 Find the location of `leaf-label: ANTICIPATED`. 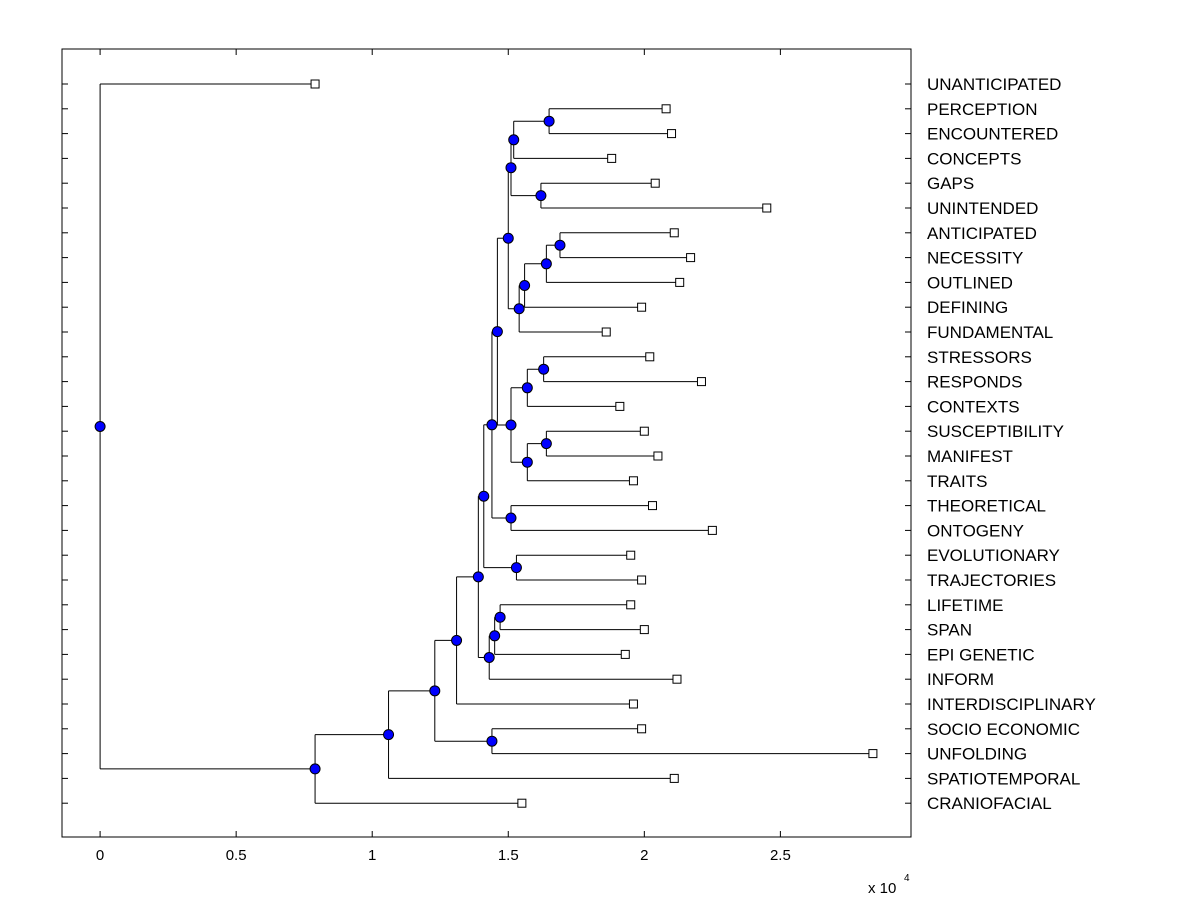

leaf-label: ANTICIPATED is located at coordinates (982, 233).